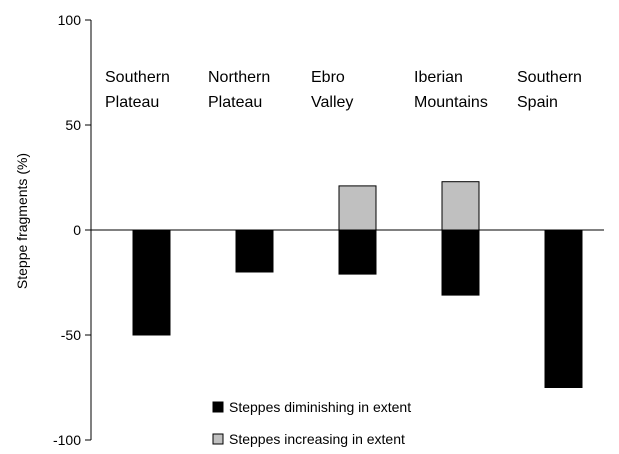 This screenshot has width=619, height=454. Describe the element at coordinates (317, 439) in the screenshot. I see `legend-label: Steppes increasing in extent` at that location.